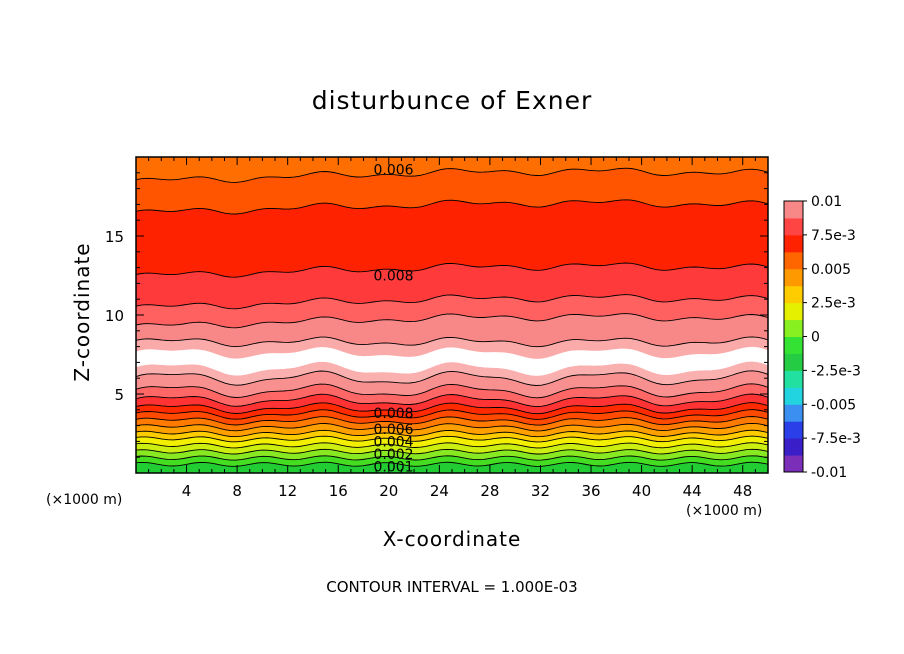  What do you see at coordinates (452, 539) in the screenshot?
I see `x-axis-label: X-coordinate` at bounding box center [452, 539].